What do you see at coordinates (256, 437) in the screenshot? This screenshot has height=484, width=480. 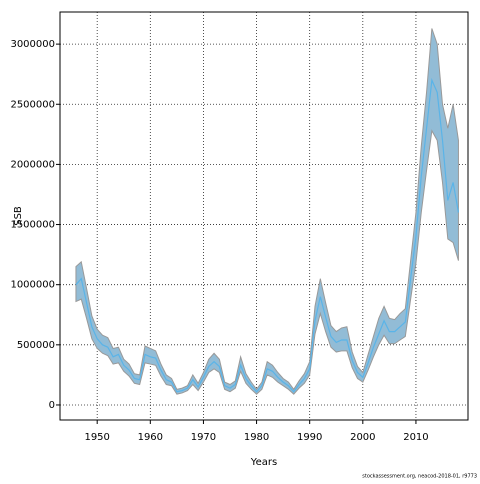 I see `x-tick-label: 1980` at bounding box center [256, 437].